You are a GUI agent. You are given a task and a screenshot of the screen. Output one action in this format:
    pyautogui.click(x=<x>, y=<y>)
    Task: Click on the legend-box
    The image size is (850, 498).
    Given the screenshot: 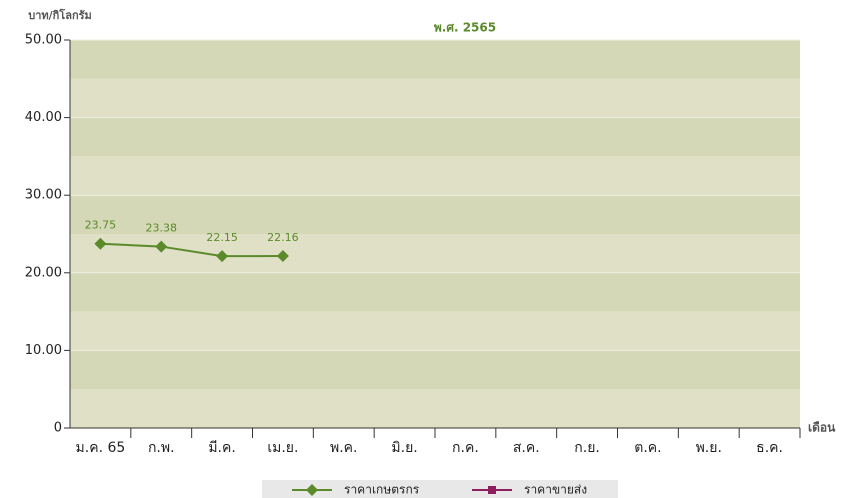 What is the action you would take?
    pyautogui.click(x=440, y=489)
    